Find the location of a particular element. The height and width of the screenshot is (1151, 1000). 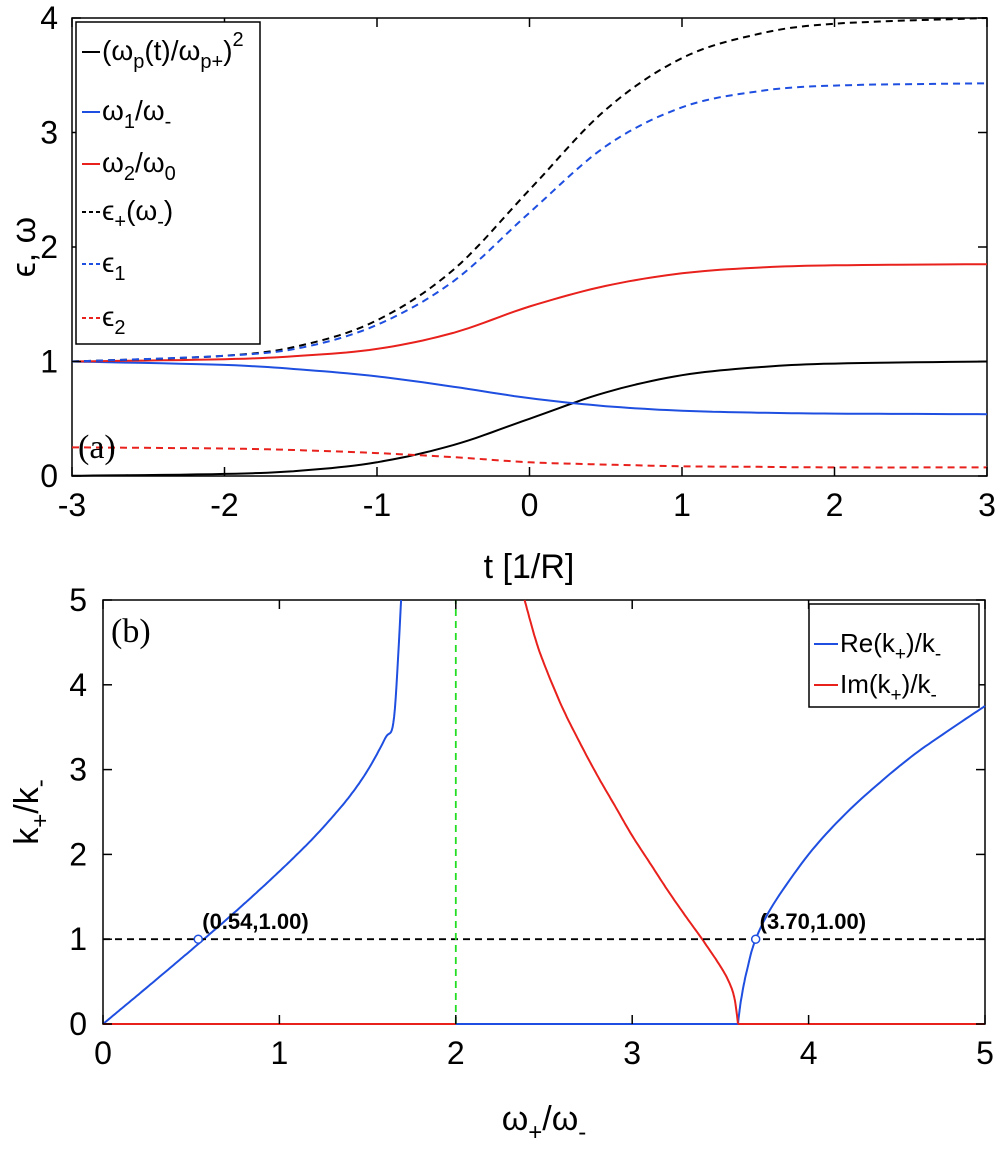

panel-b-x-axis-label: ω+/ω- is located at coordinates (544, 1123).